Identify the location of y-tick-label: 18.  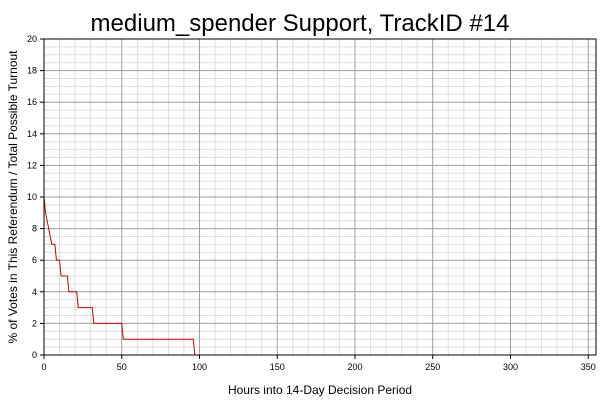
(32, 71).